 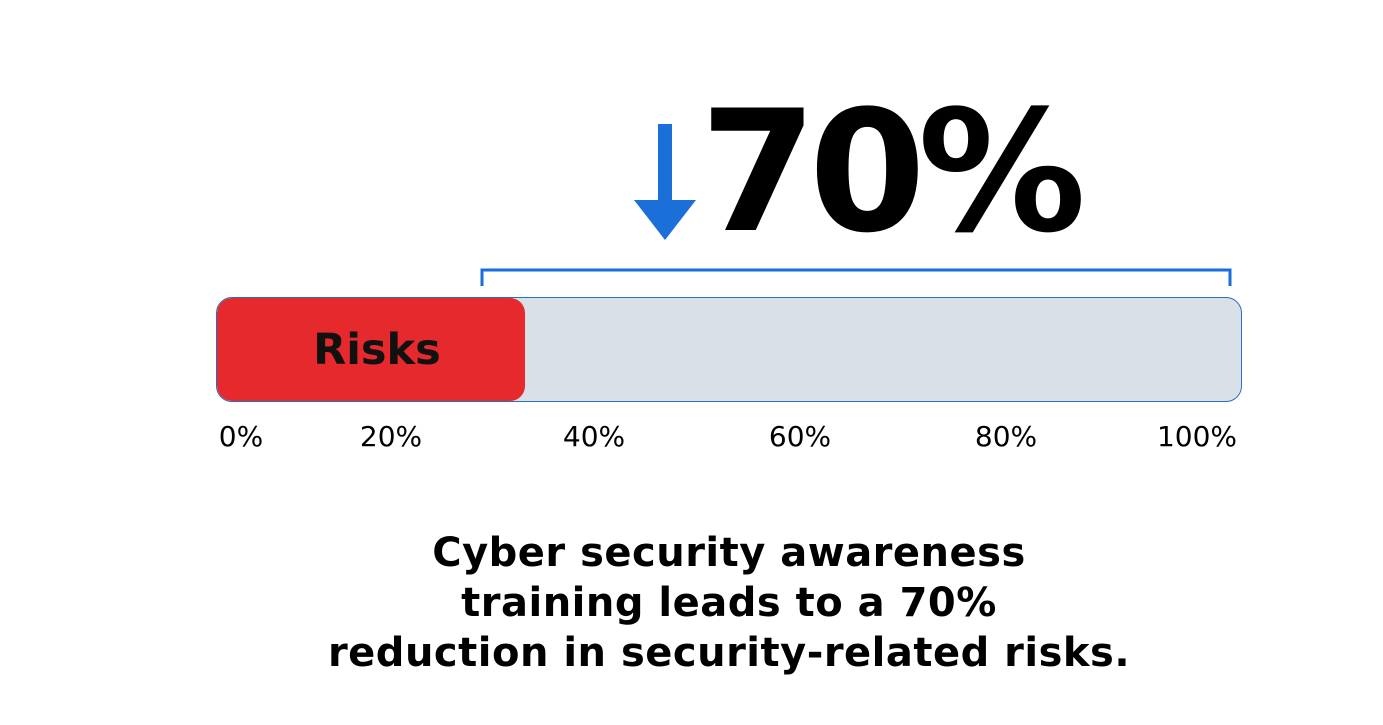 I want to click on headline-percentage: 70%, so click(x=893, y=172).